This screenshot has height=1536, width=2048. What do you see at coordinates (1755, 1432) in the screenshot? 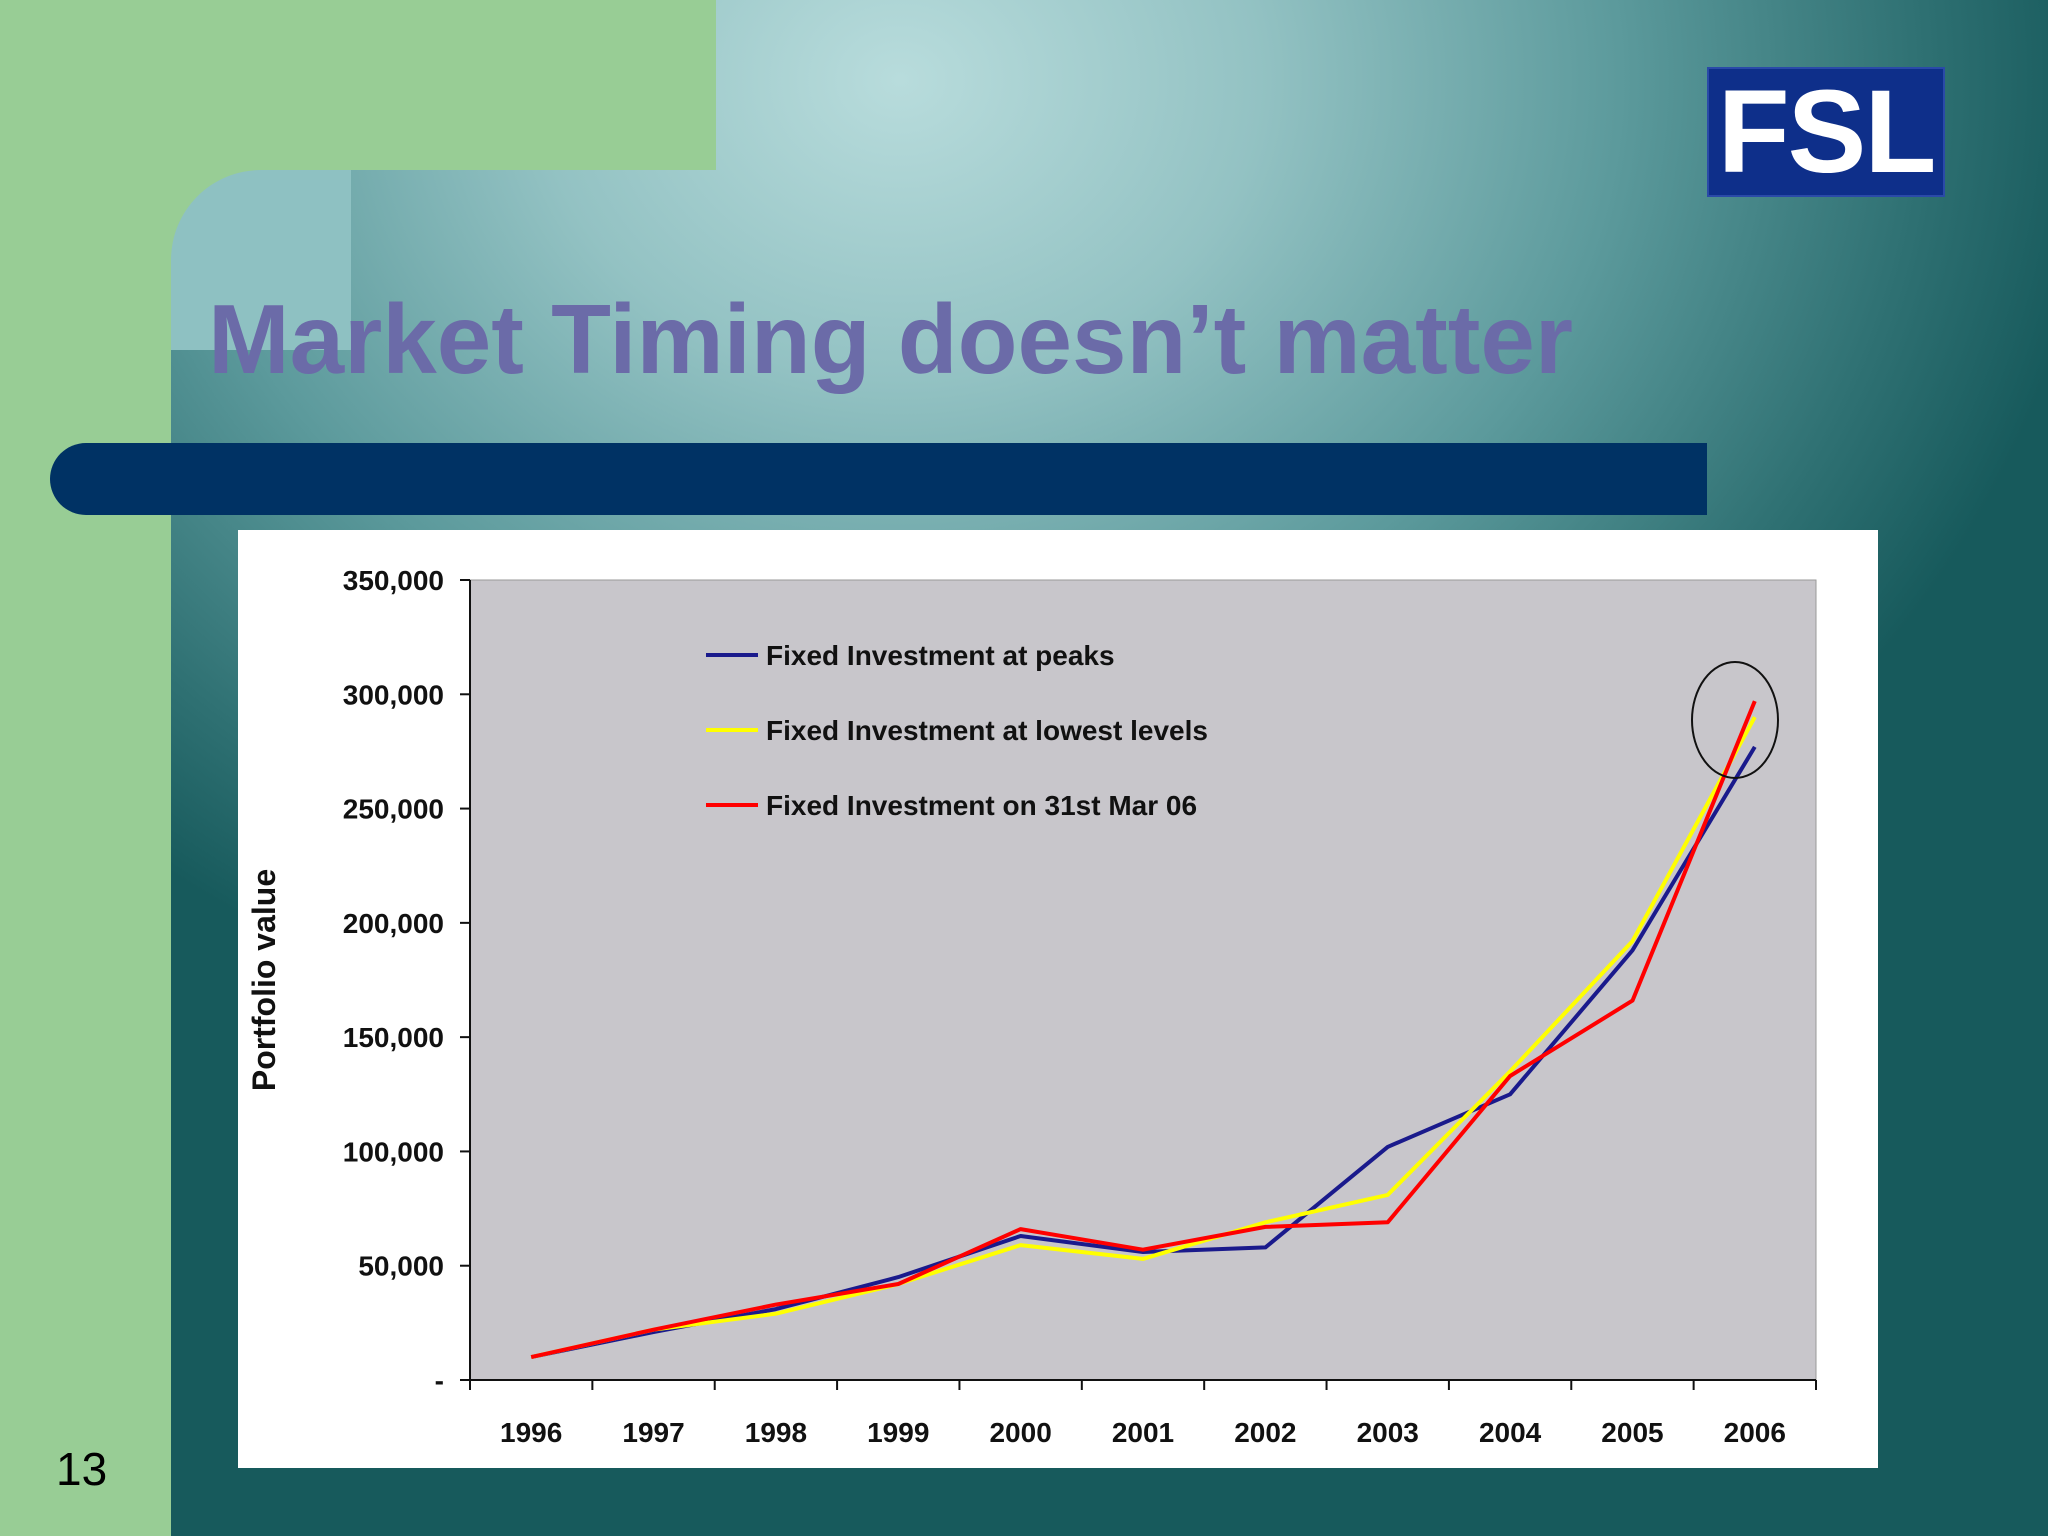
I see `x-tick-label: 2006` at bounding box center [1755, 1432].